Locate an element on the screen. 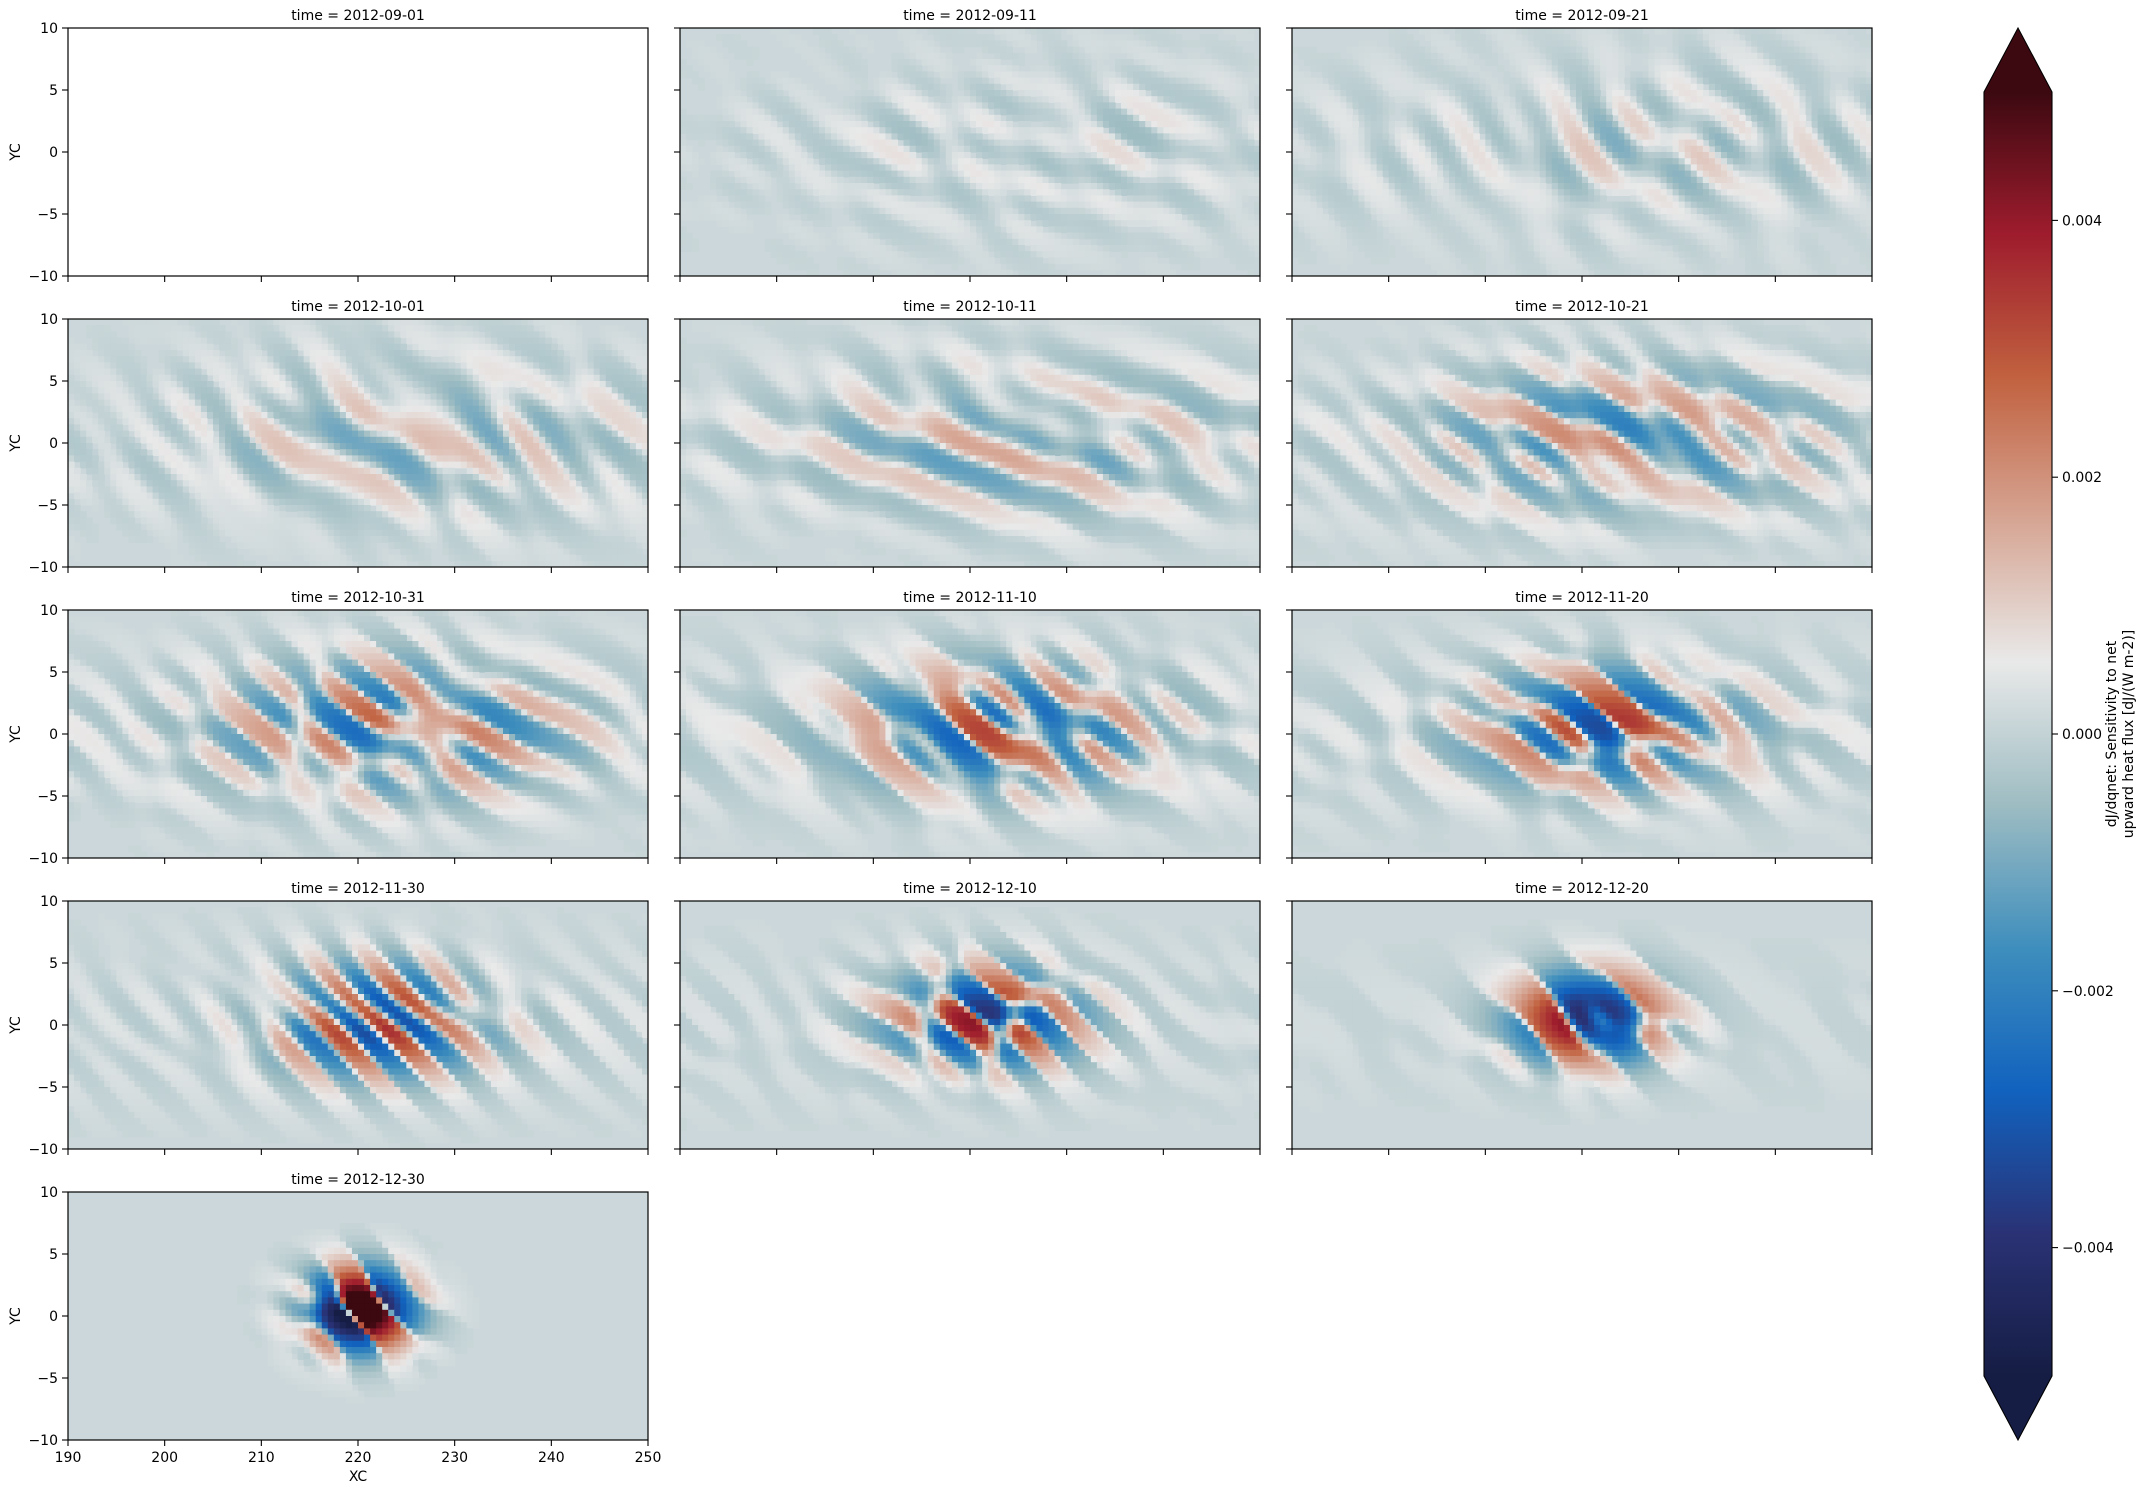 The width and height of the screenshot is (2156, 1490). panel-2012-09-11: time = 2012-09-11 is located at coordinates (967, 145).